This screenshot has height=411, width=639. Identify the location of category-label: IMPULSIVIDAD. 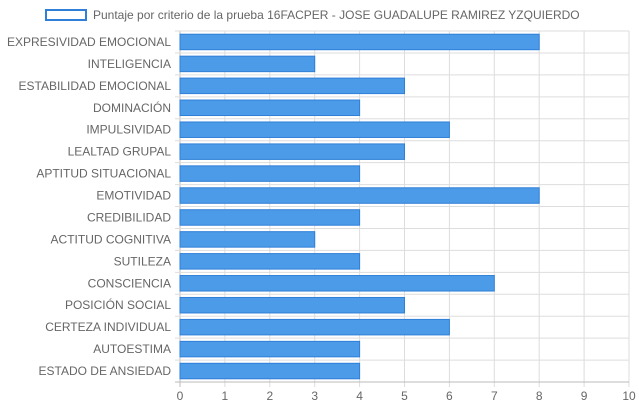
(128, 130).